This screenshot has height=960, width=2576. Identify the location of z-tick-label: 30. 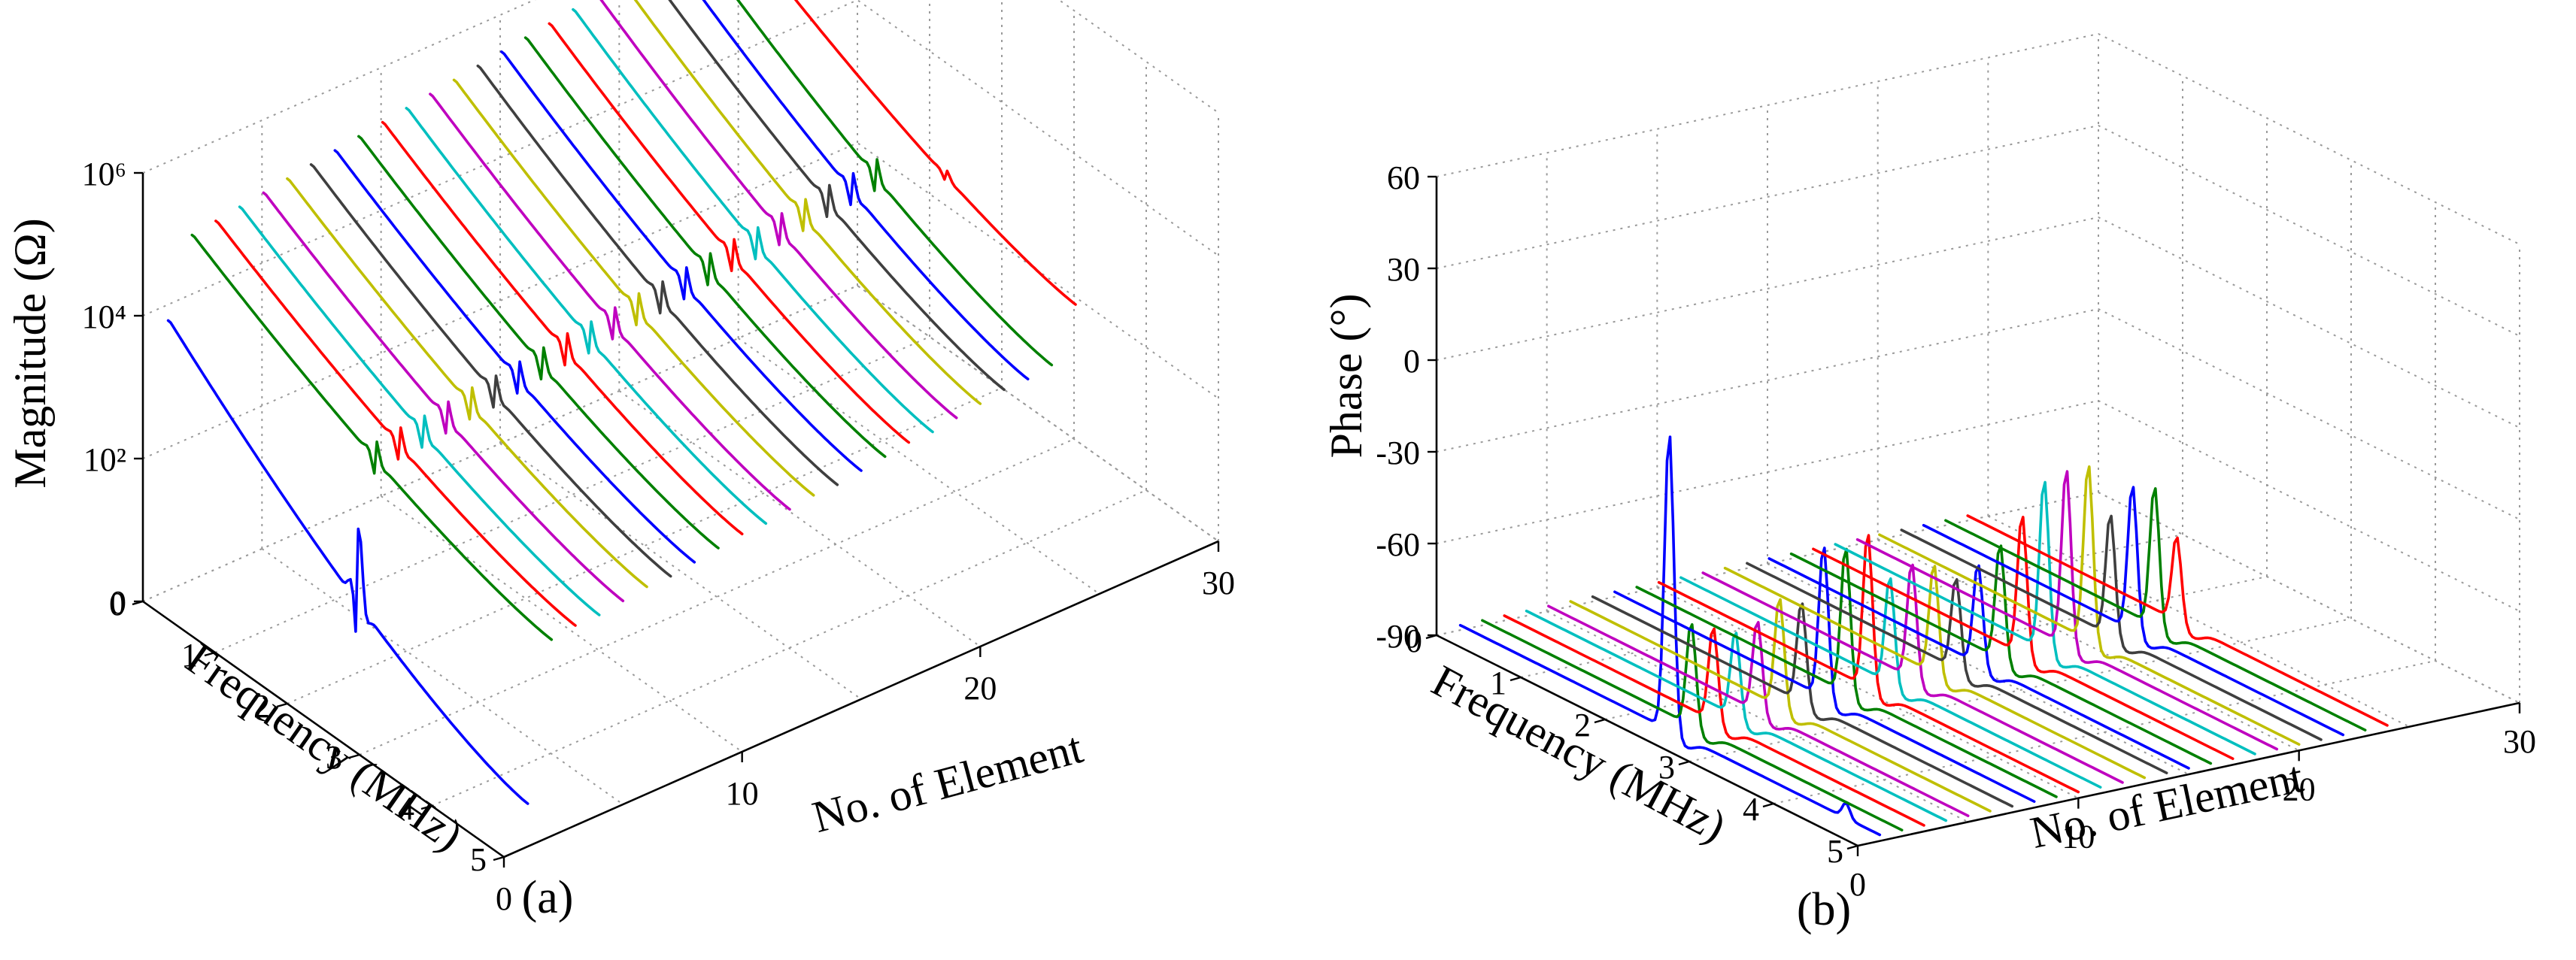
(1403, 269).